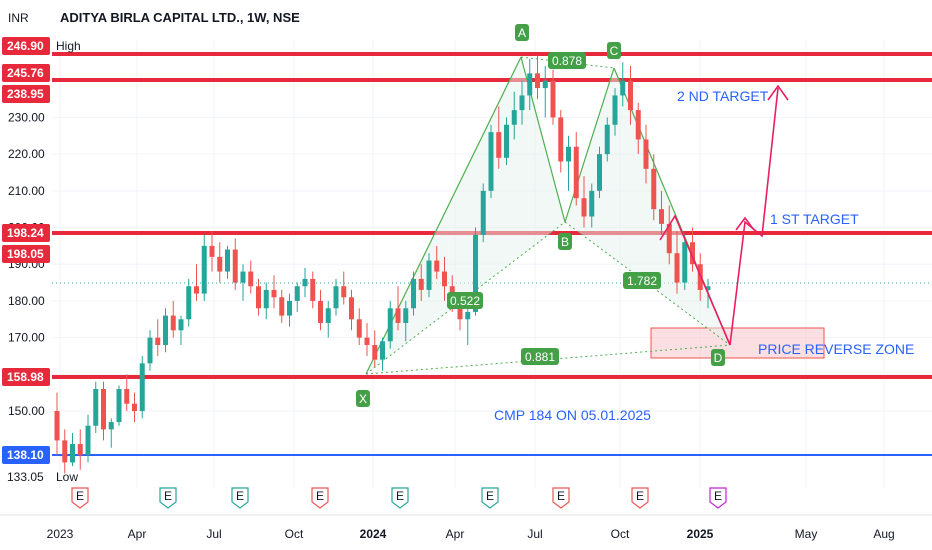 Image resolution: width=932 pixels, height=550 pixels. Describe the element at coordinates (642, 281) in the screenshot. I see `ratio-1782: 1.782` at that location.